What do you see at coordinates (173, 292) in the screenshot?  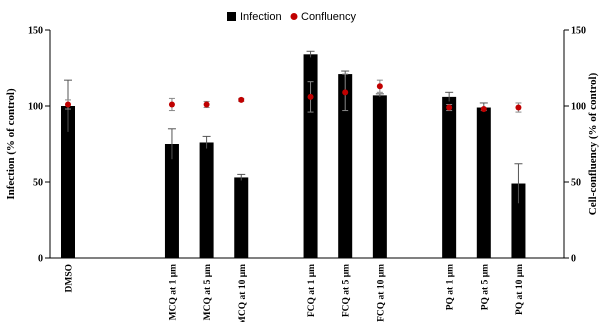 I see `x-tick-label: MCQ at 1 μm` at bounding box center [173, 292].